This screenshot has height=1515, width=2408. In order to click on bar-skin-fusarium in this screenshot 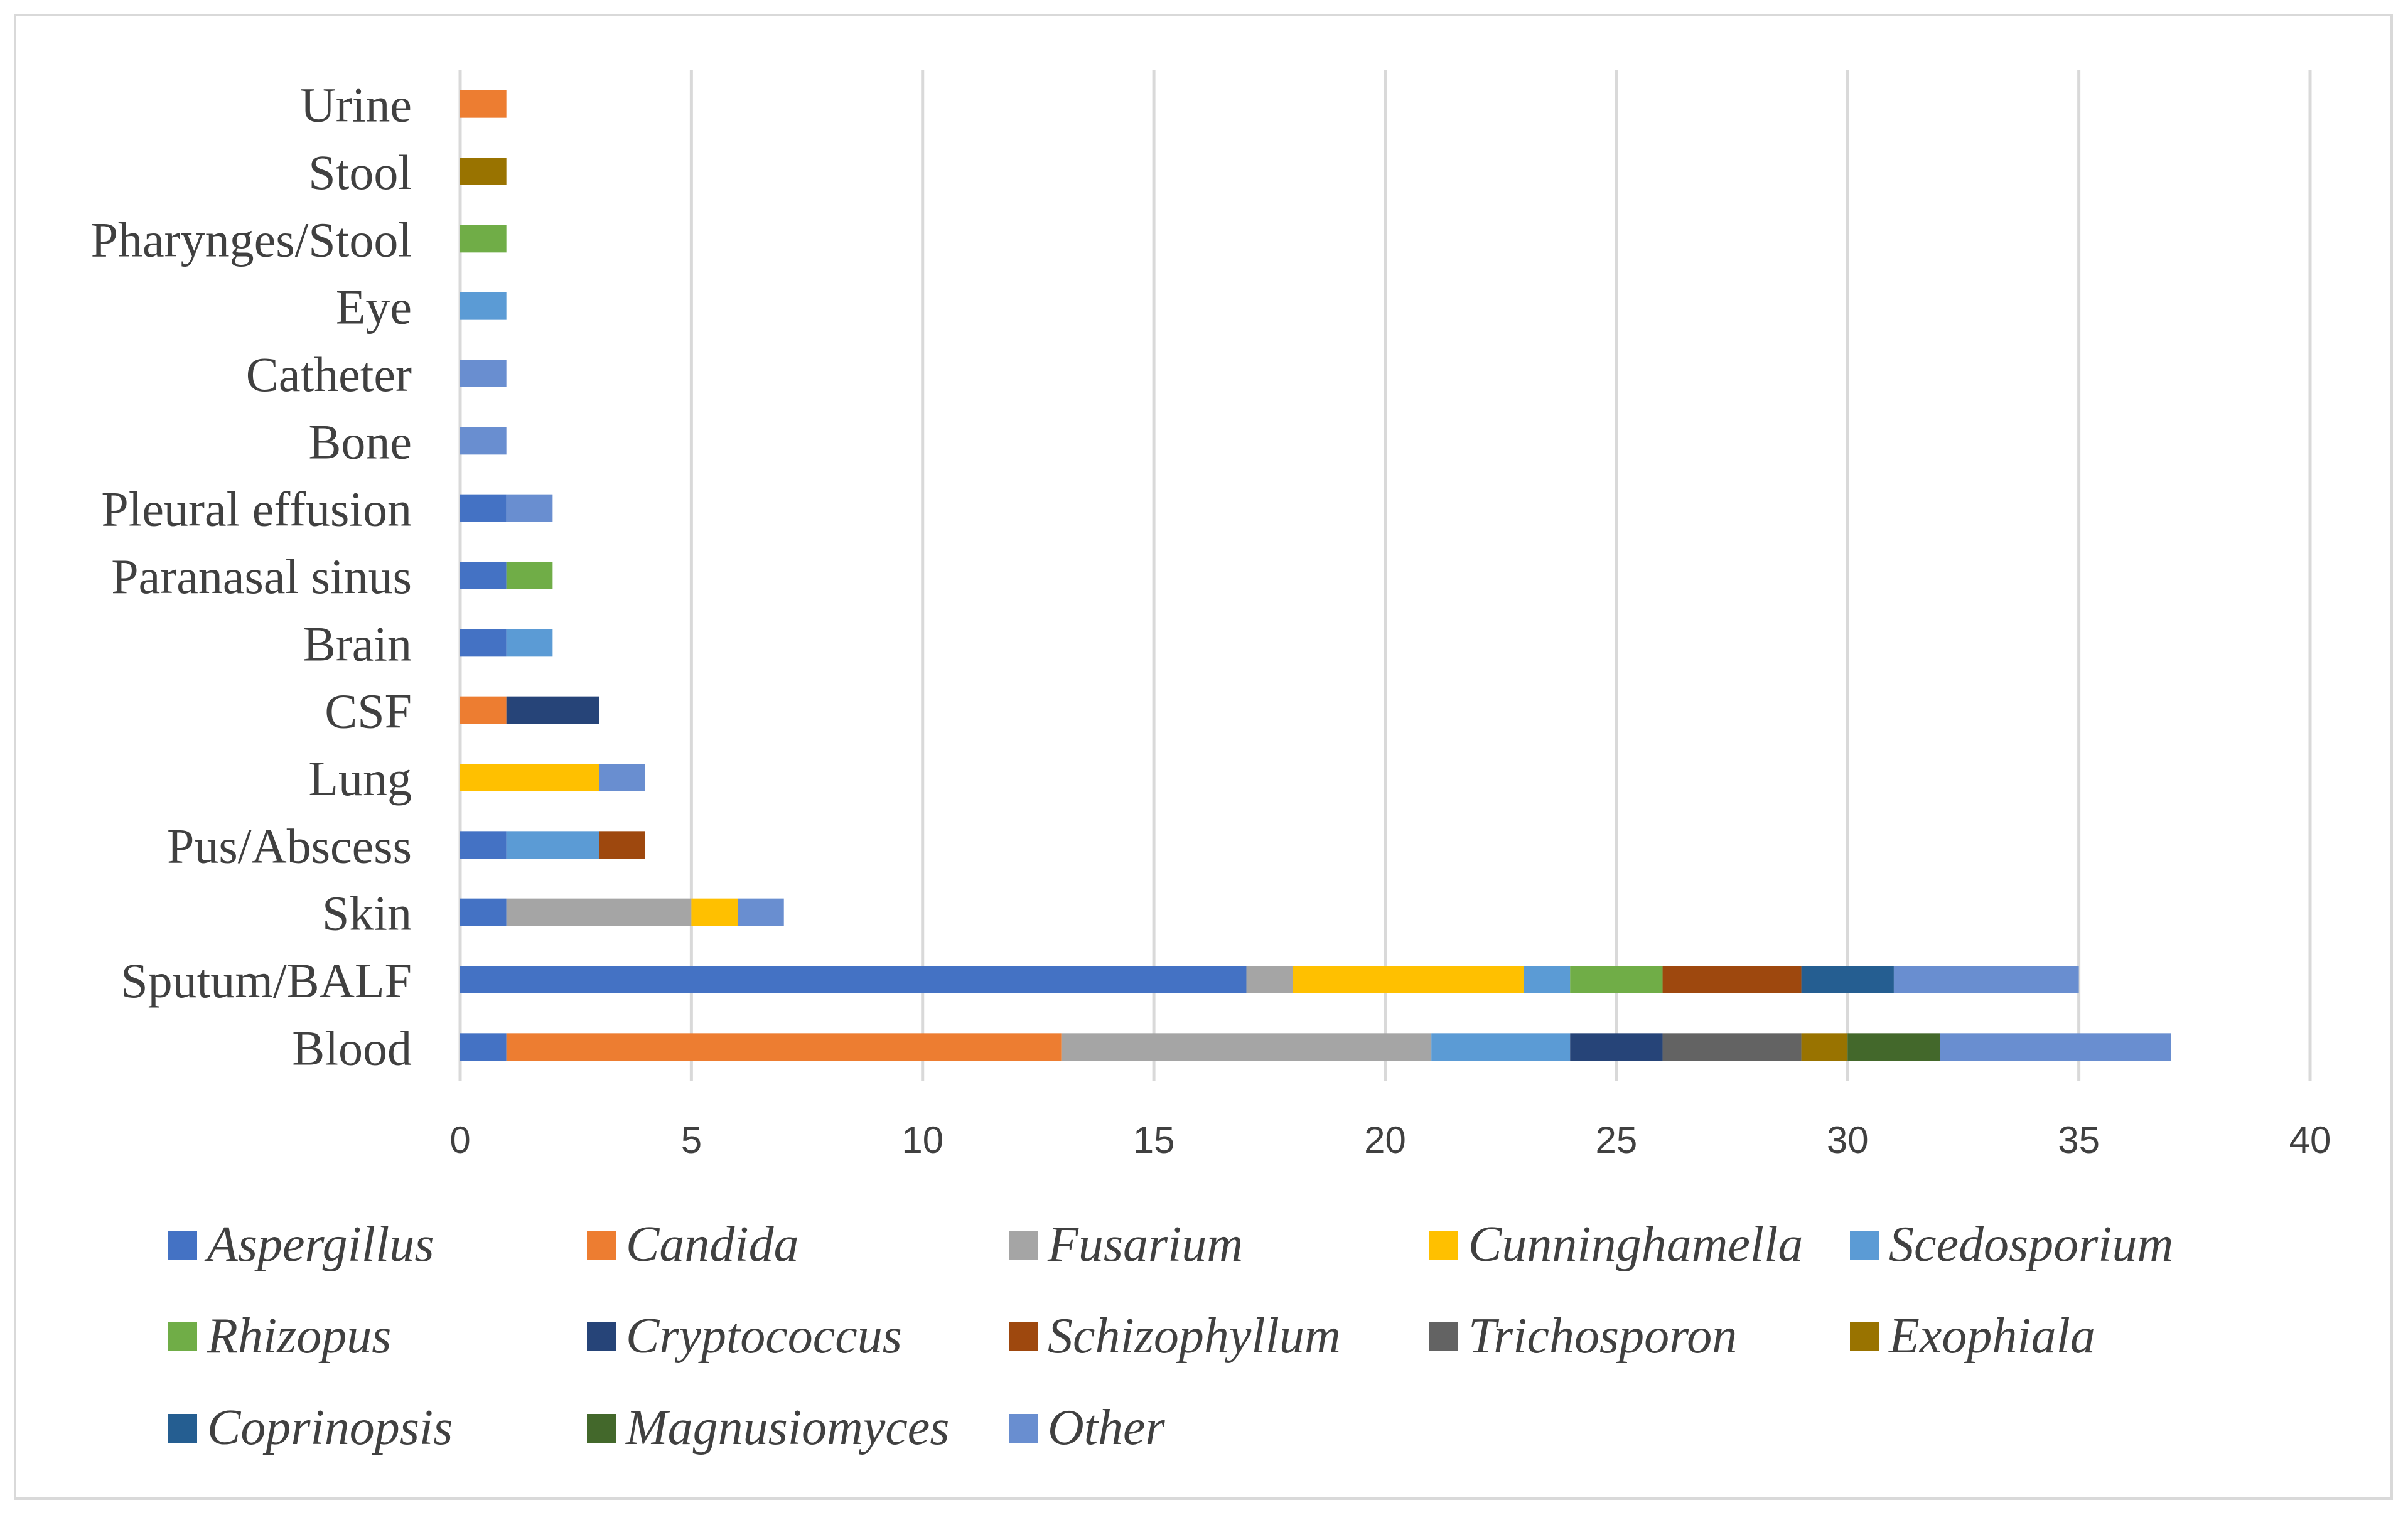, I will do `click(599, 912)`.